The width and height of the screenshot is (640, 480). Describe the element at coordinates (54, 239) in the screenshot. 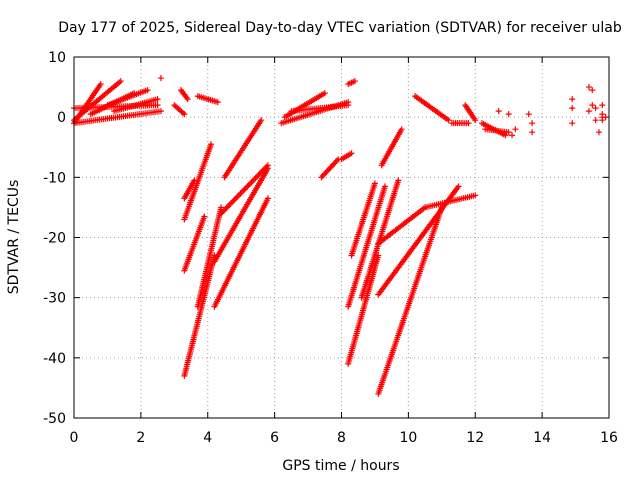

I see `y-tick-label: -20` at that location.